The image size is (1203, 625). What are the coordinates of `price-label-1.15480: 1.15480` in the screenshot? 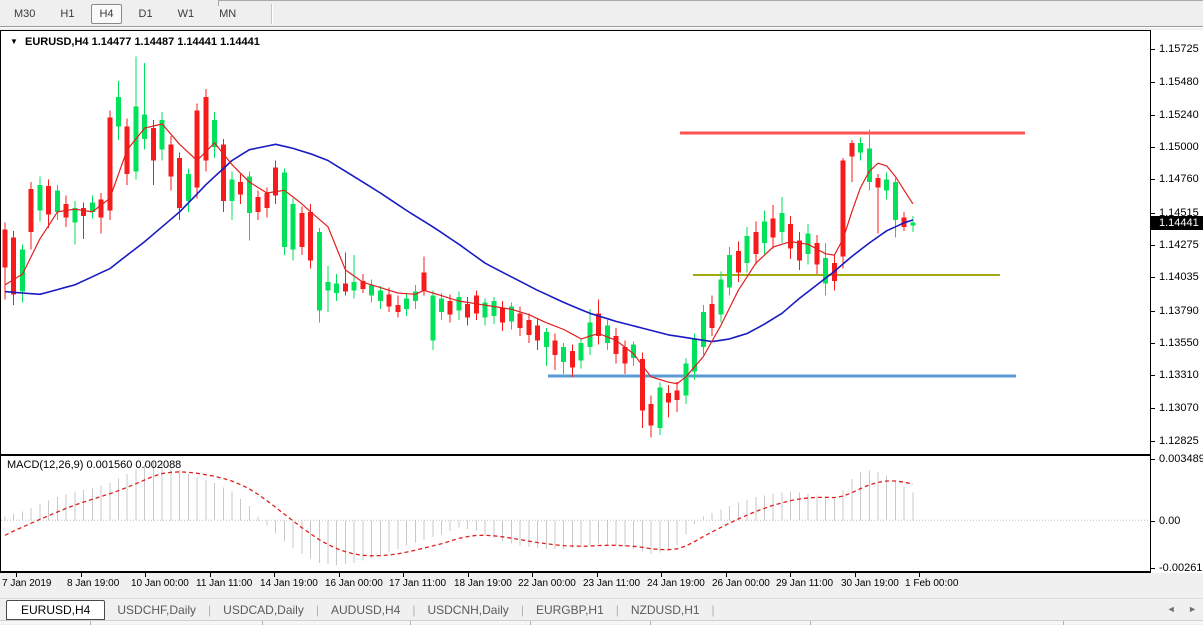 It's located at (1179, 82).